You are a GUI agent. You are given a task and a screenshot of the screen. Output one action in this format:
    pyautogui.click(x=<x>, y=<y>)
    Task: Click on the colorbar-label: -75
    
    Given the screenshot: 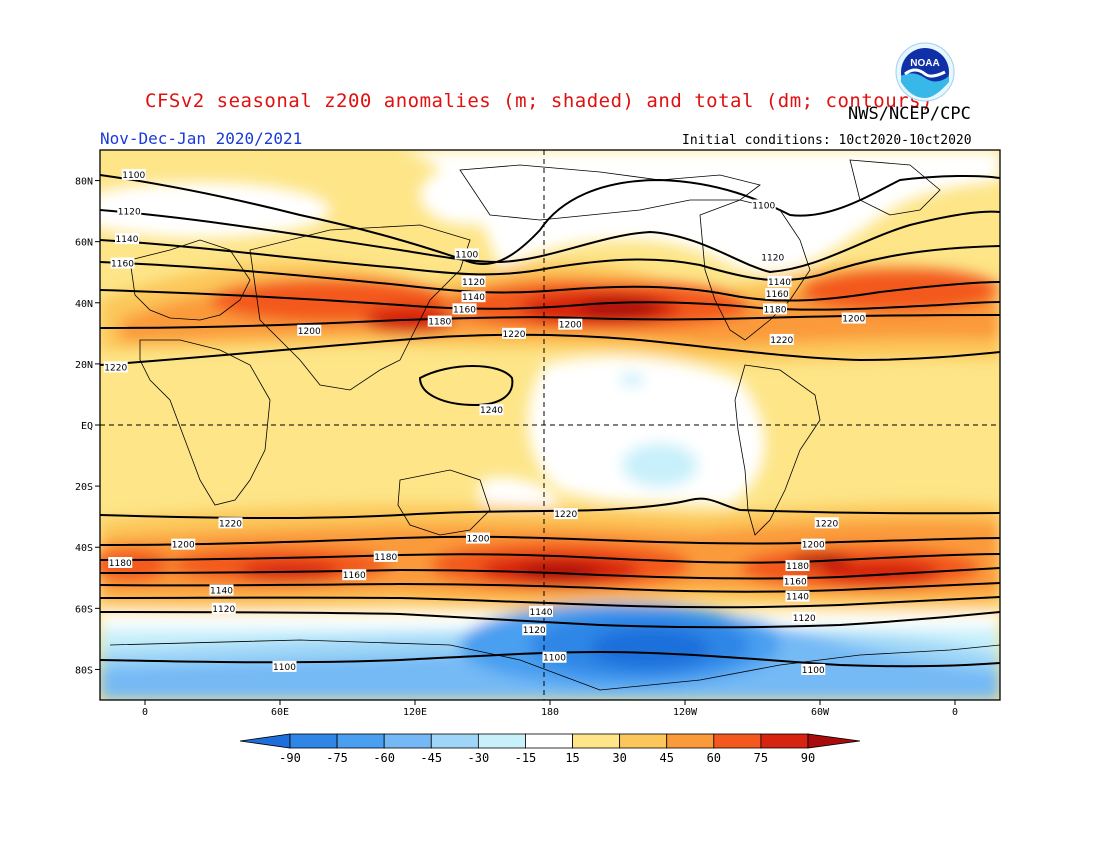 What is the action you would take?
    pyautogui.click(x=337, y=758)
    